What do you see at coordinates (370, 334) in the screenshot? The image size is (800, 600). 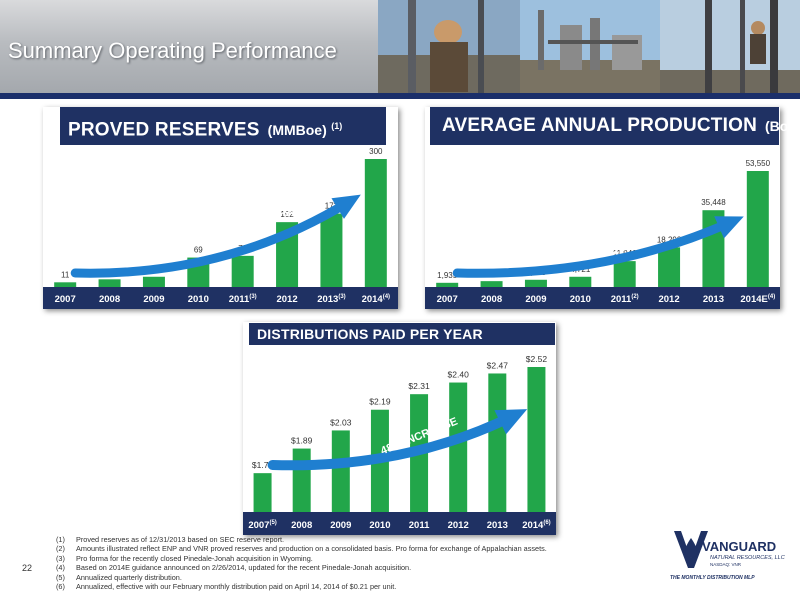 I see `distributions-title: DISTRIBUTIONS PAID PER YEAR` at bounding box center [370, 334].